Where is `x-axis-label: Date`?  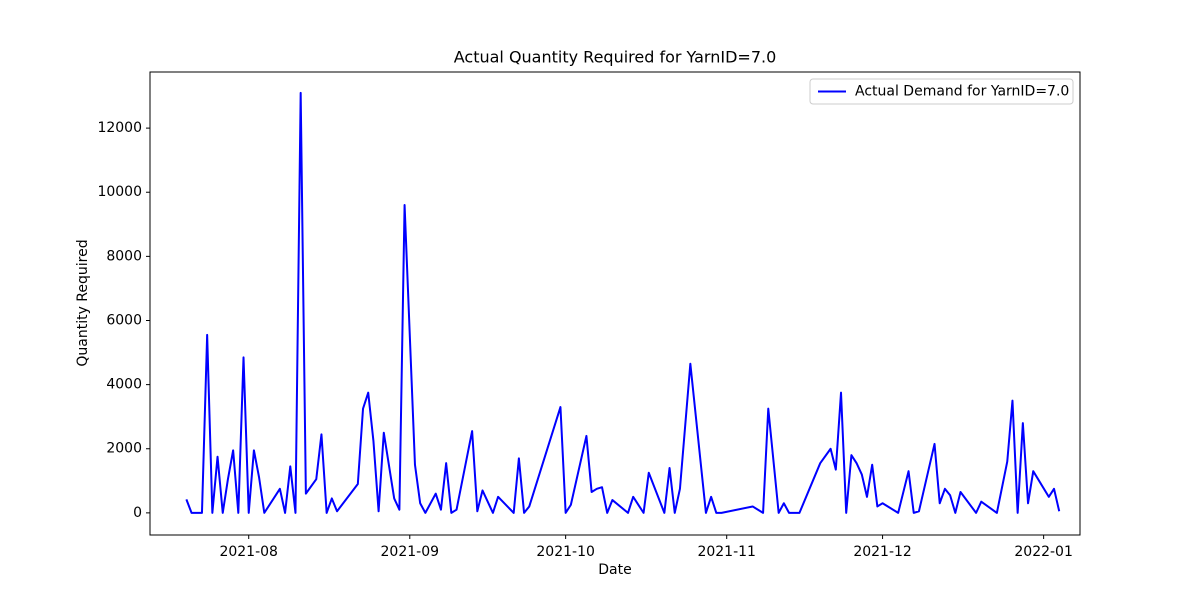
x-axis-label: Date is located at coordinates (614, 570).